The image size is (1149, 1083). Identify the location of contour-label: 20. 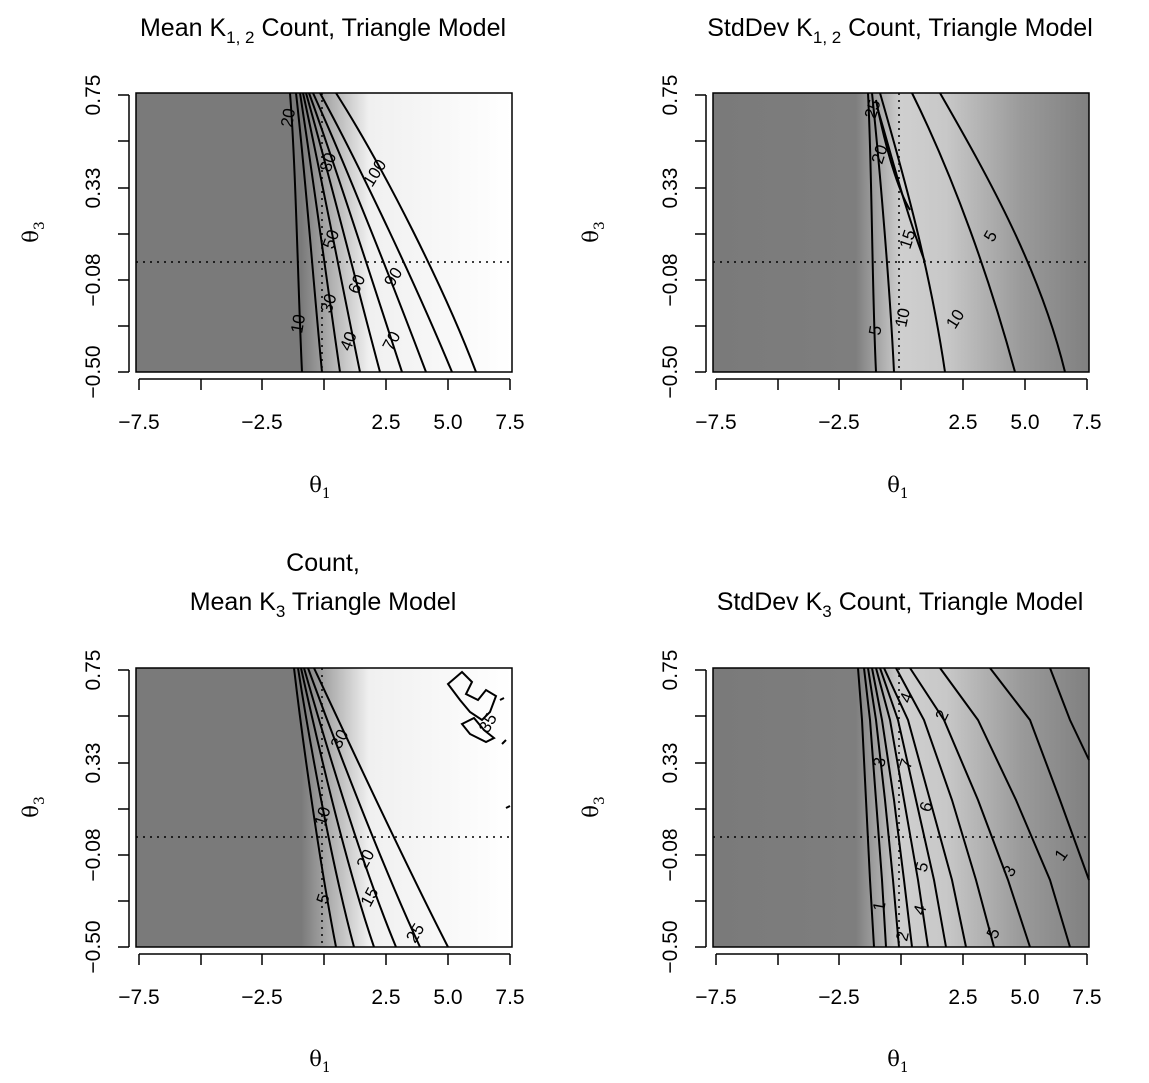
(288, 118).